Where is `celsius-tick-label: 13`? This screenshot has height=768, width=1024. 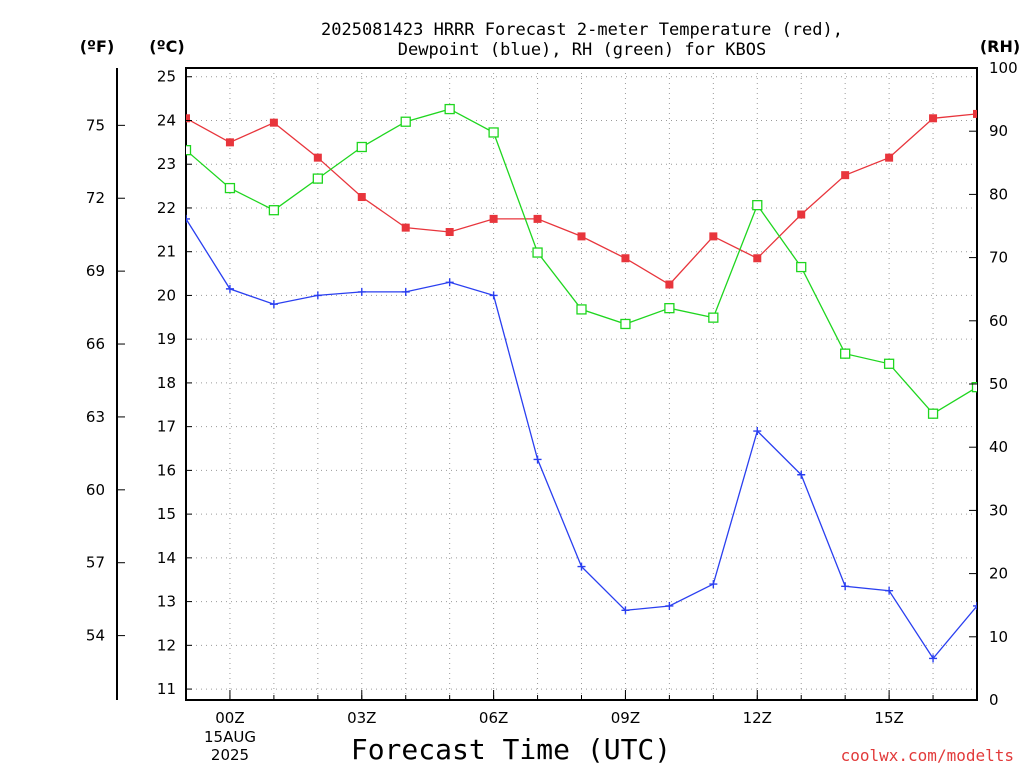
celsius-tick-label: 13 is located at coordinates (166, 602).